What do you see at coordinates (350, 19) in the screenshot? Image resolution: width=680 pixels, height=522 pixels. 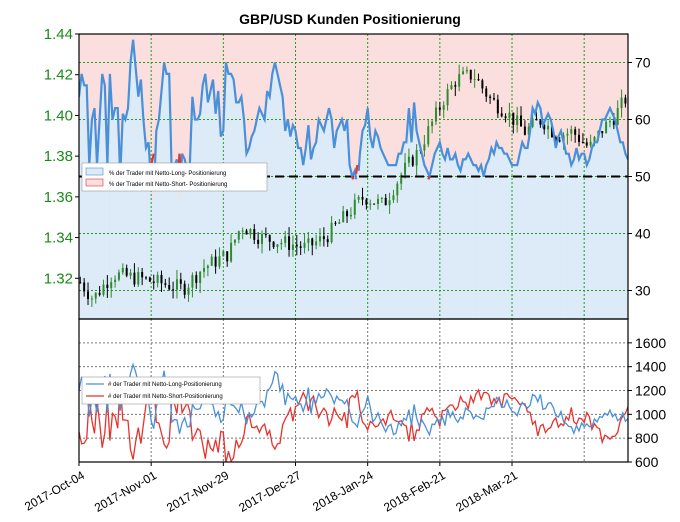 I see `chart-title: GBP/USD Kunden Positionierung` at bounding box center [350, 19].